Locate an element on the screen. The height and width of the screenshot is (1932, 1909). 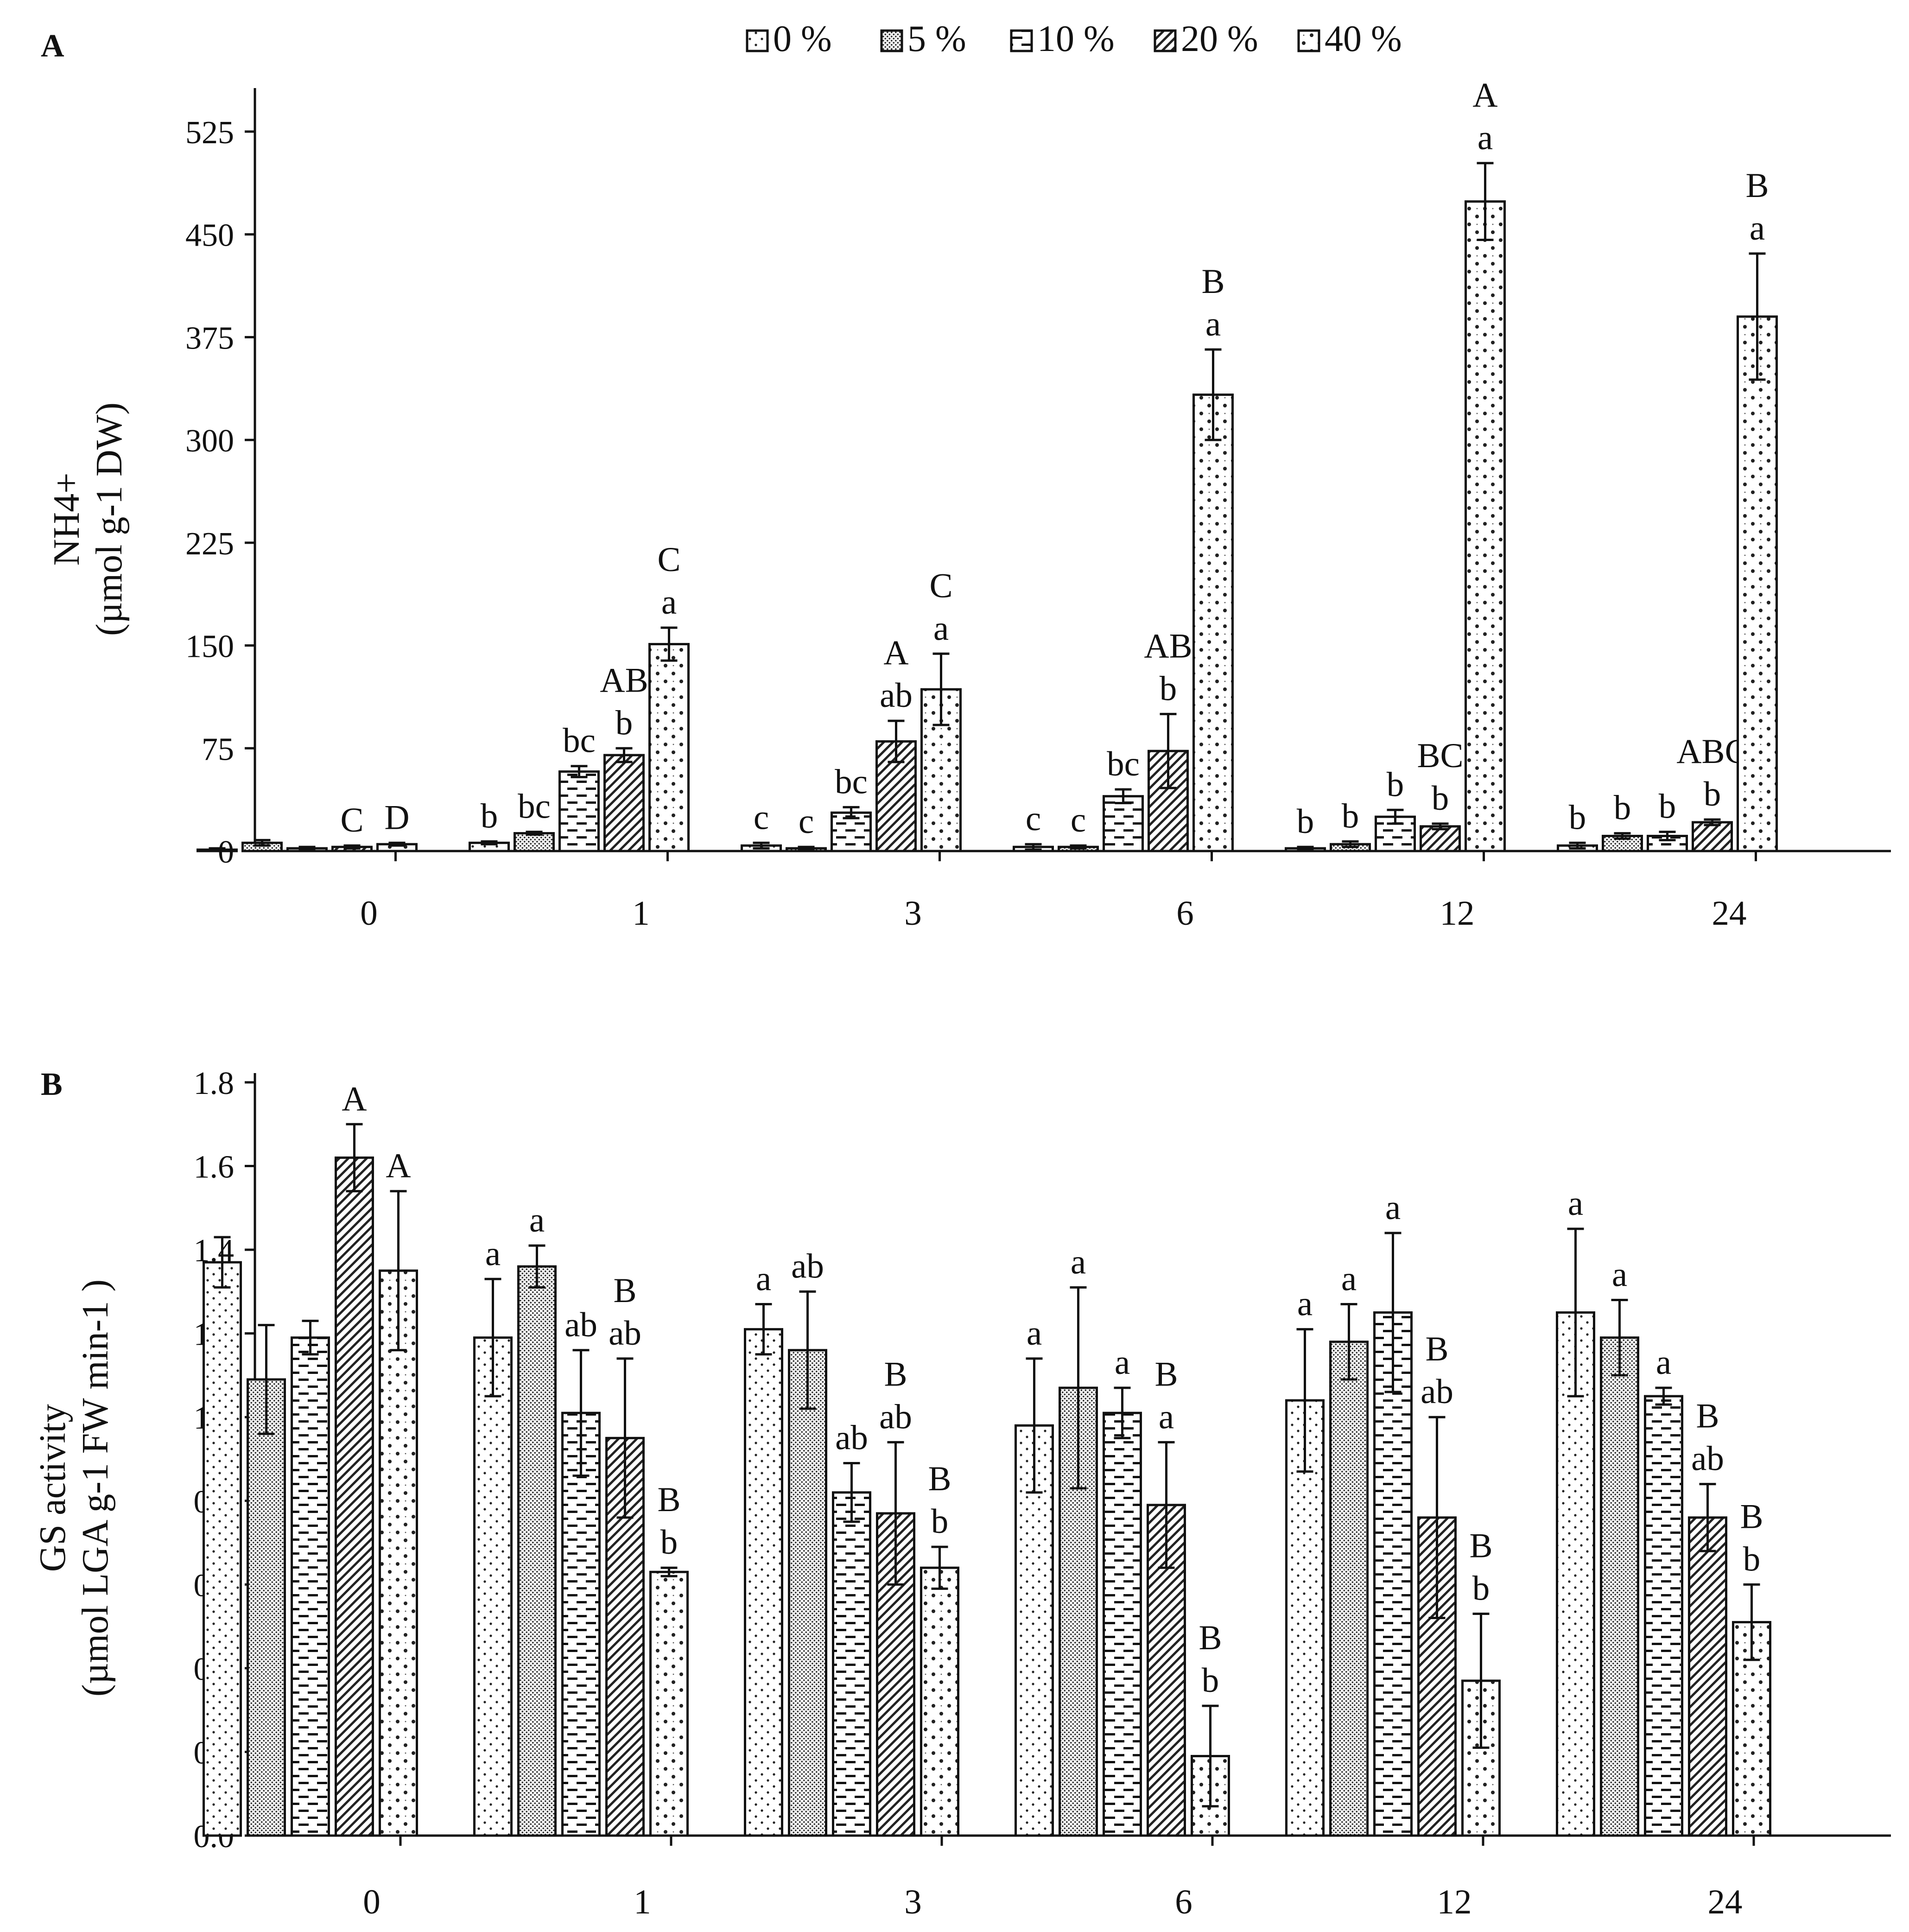
panel-b-ylabel-line1: GS activity is located at coordinates (52, 1488).